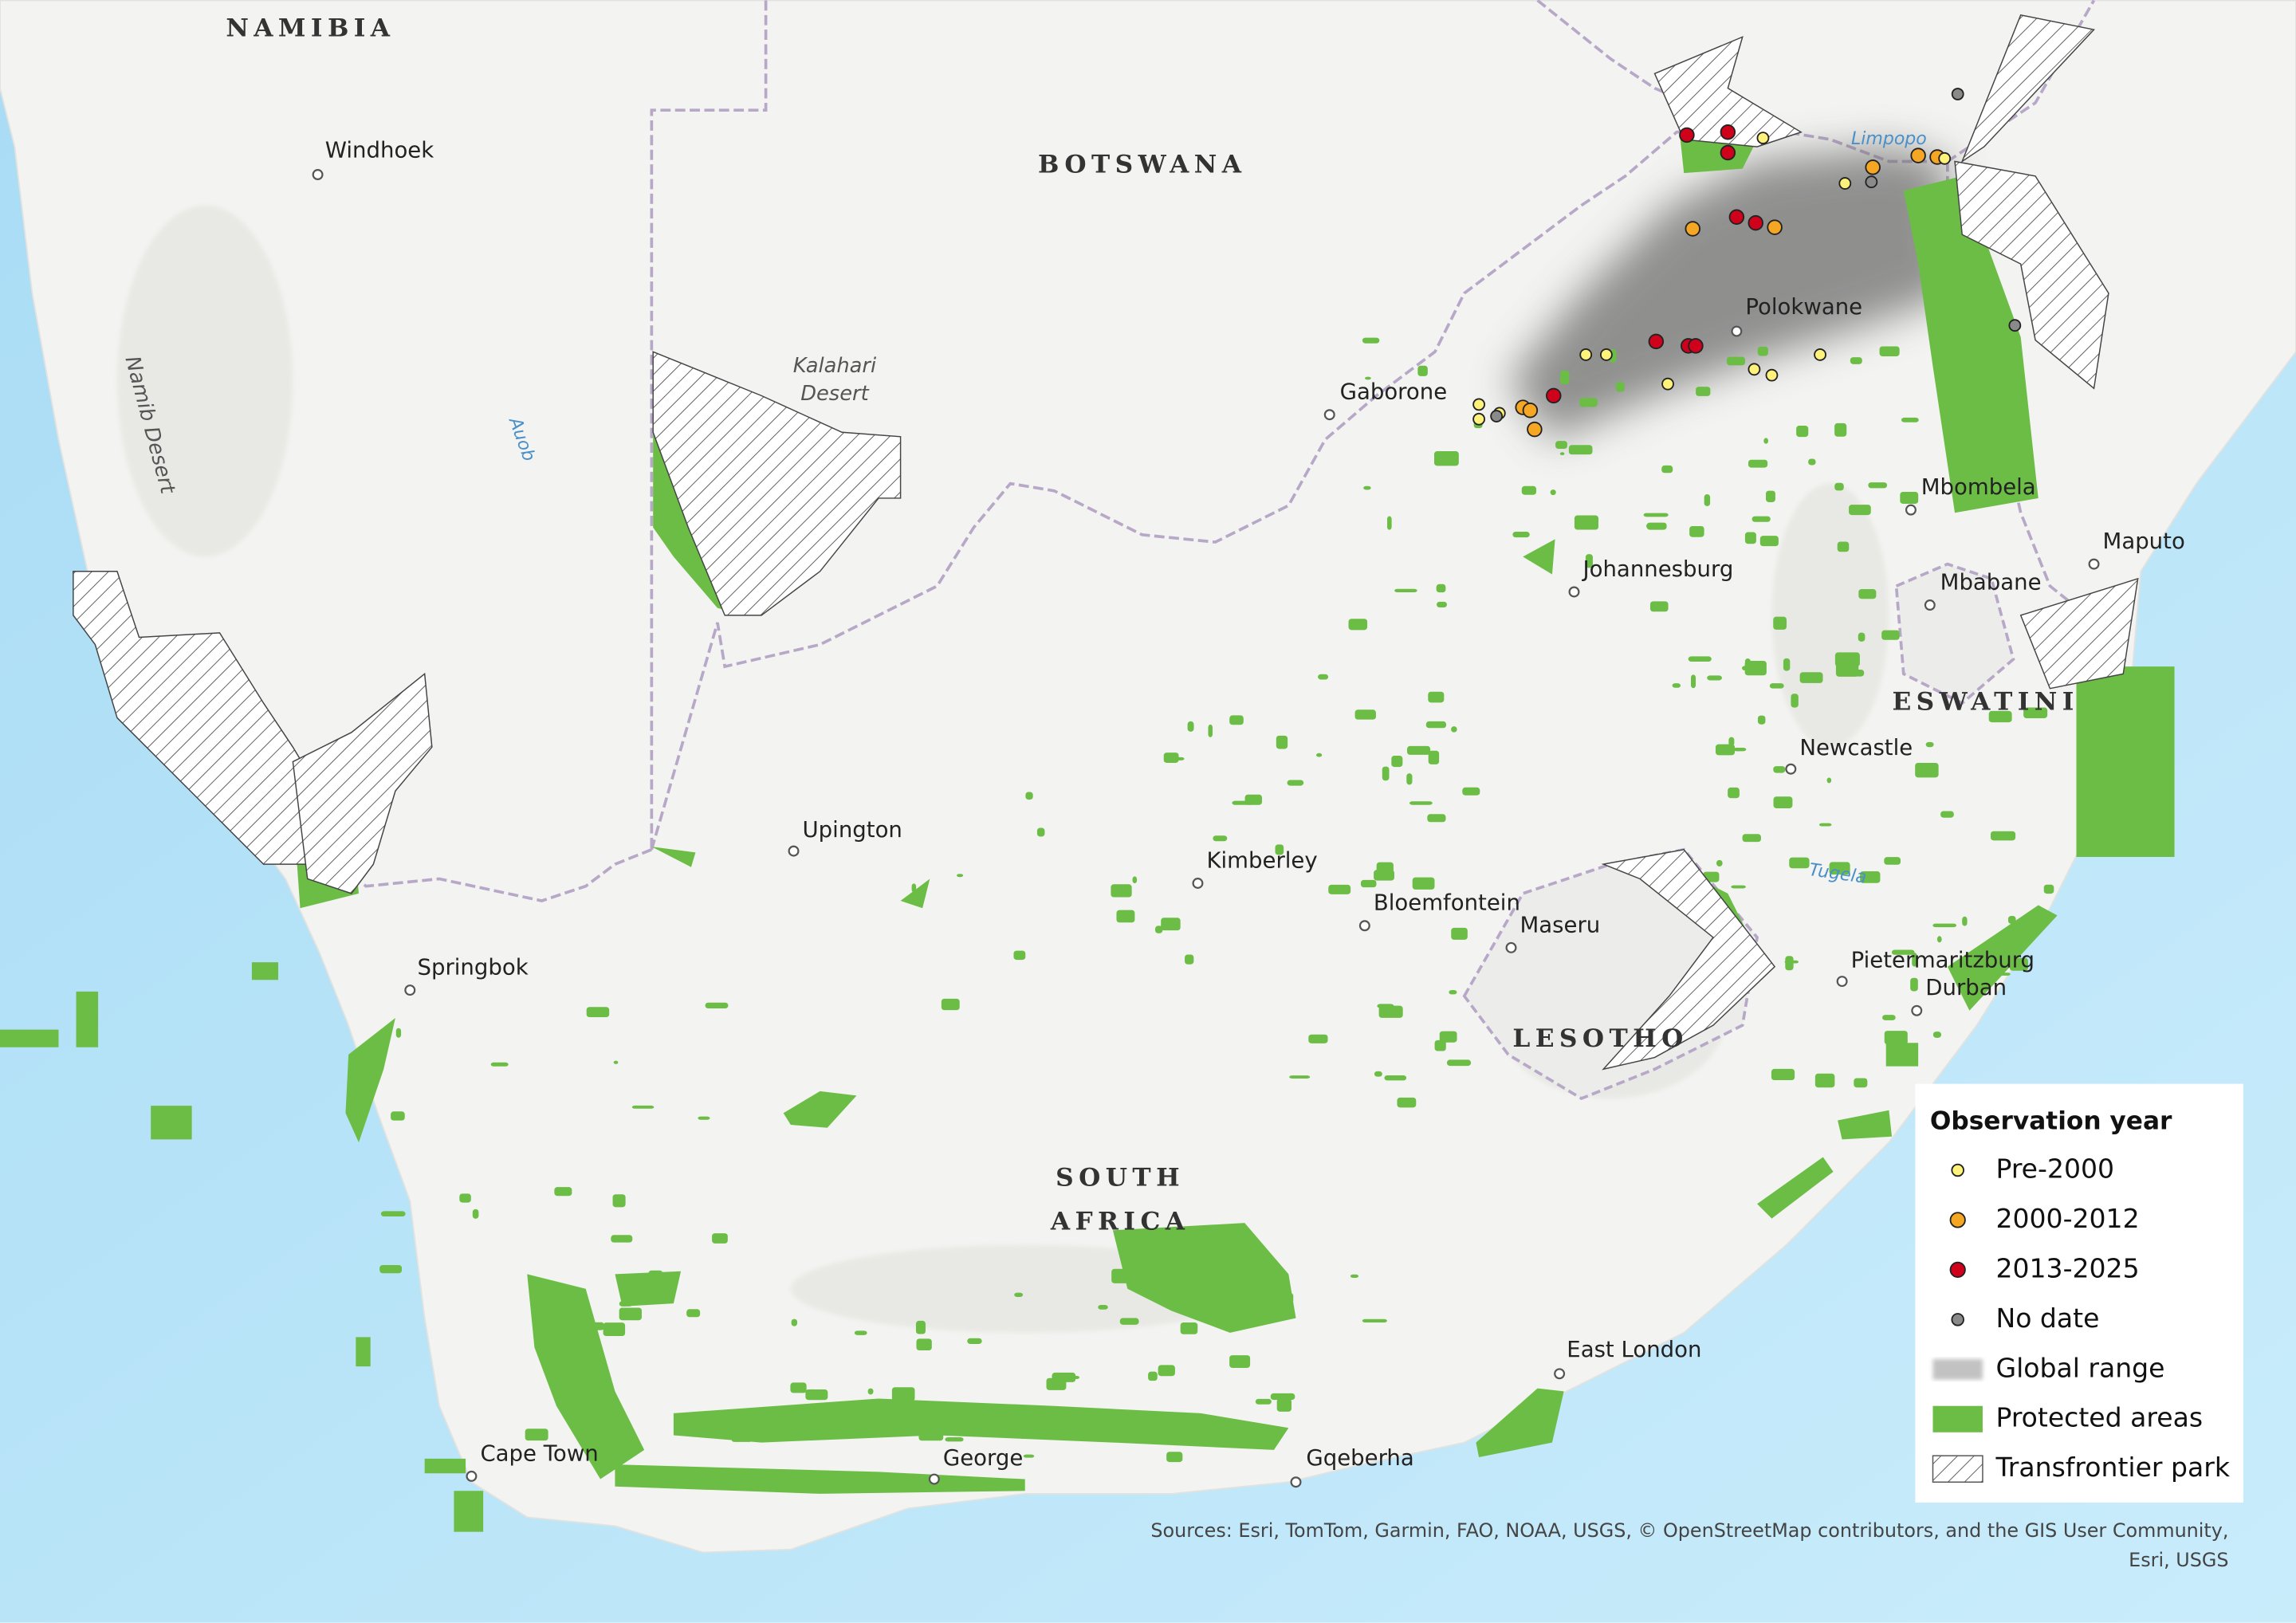 This screenshot has width=2296, height=1623. What do you see at coordinates (1120, 1178) in the screenshot?
I see `country-label: SOUTH` at bounding box center [1120, 1178].